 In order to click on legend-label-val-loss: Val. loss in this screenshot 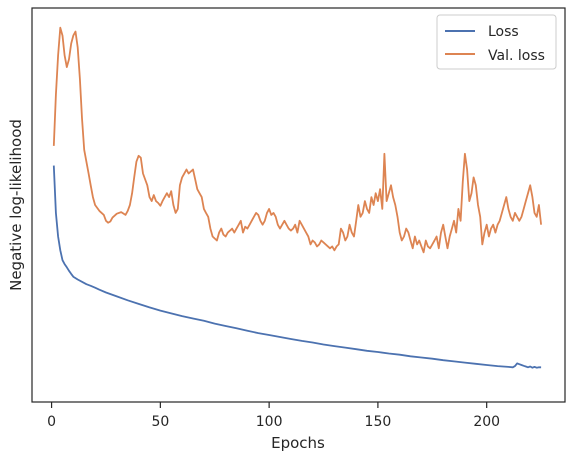, I will do `click(516, 56)`.